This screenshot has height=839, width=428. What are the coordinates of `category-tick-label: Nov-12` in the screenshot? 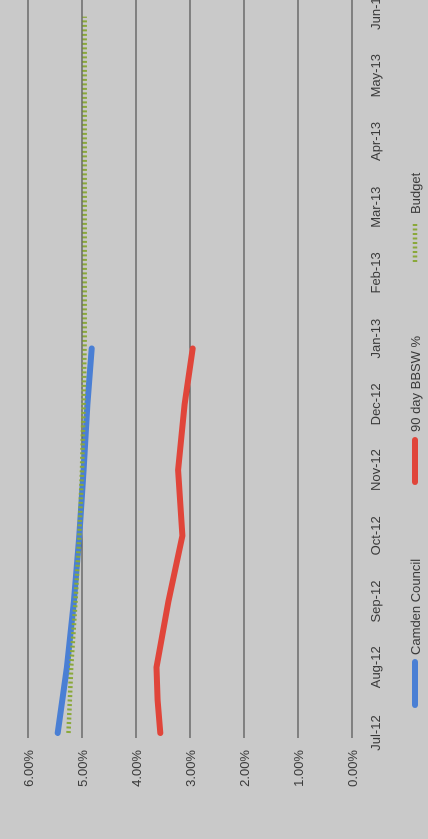 It's located at (375, 470).